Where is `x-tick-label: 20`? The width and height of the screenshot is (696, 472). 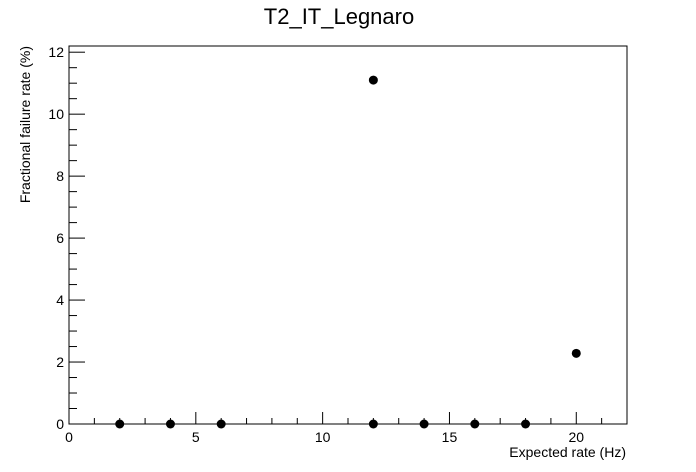
x-tick-label: 20 is located at coordinates (576, 437).